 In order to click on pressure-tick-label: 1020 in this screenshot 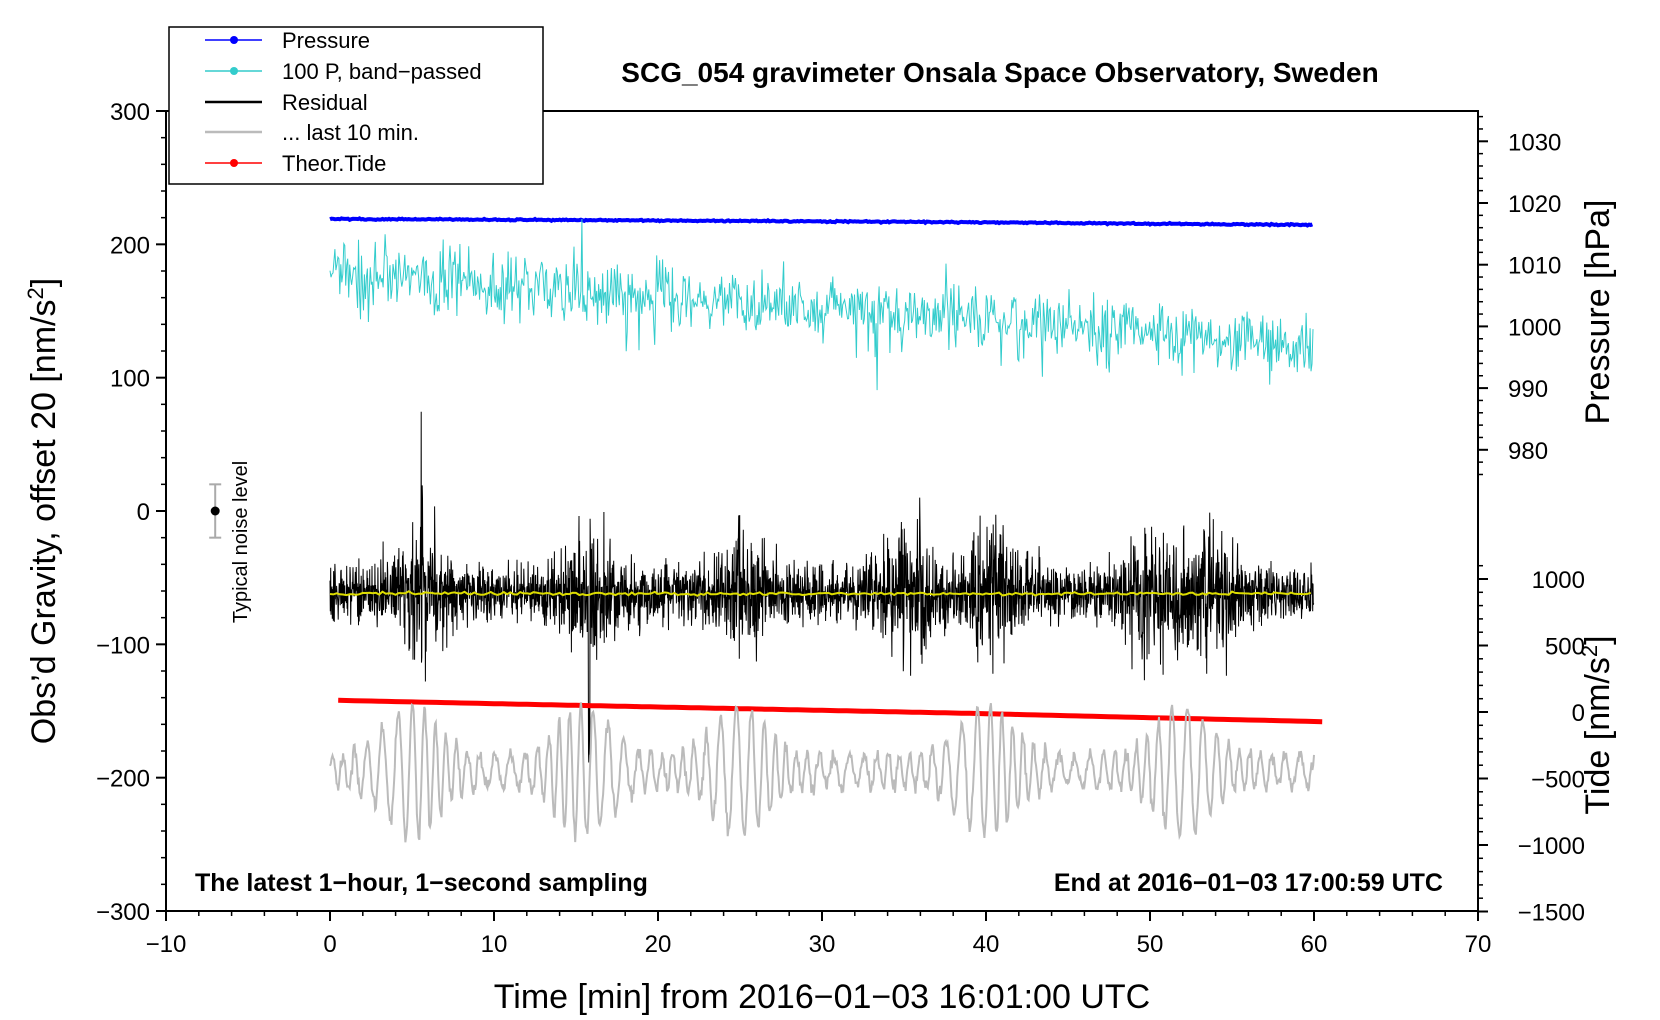, I will do `click(1534, 204)`.